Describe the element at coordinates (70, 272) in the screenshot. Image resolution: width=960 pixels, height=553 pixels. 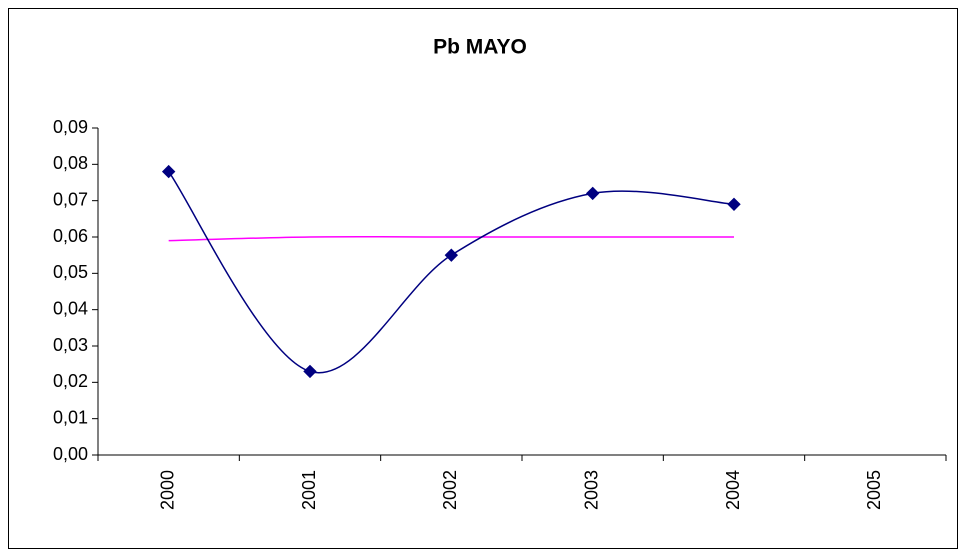
I see `y-tick-label: 0,05` at that location.